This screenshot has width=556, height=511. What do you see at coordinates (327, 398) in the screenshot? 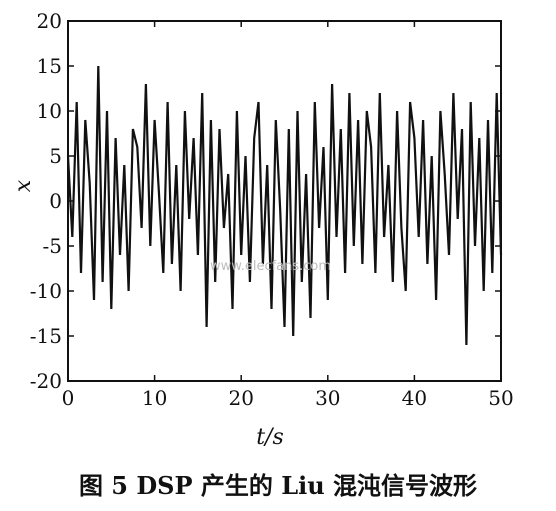
I see `x-tick-label: 30` at bounding box center [327, 398].